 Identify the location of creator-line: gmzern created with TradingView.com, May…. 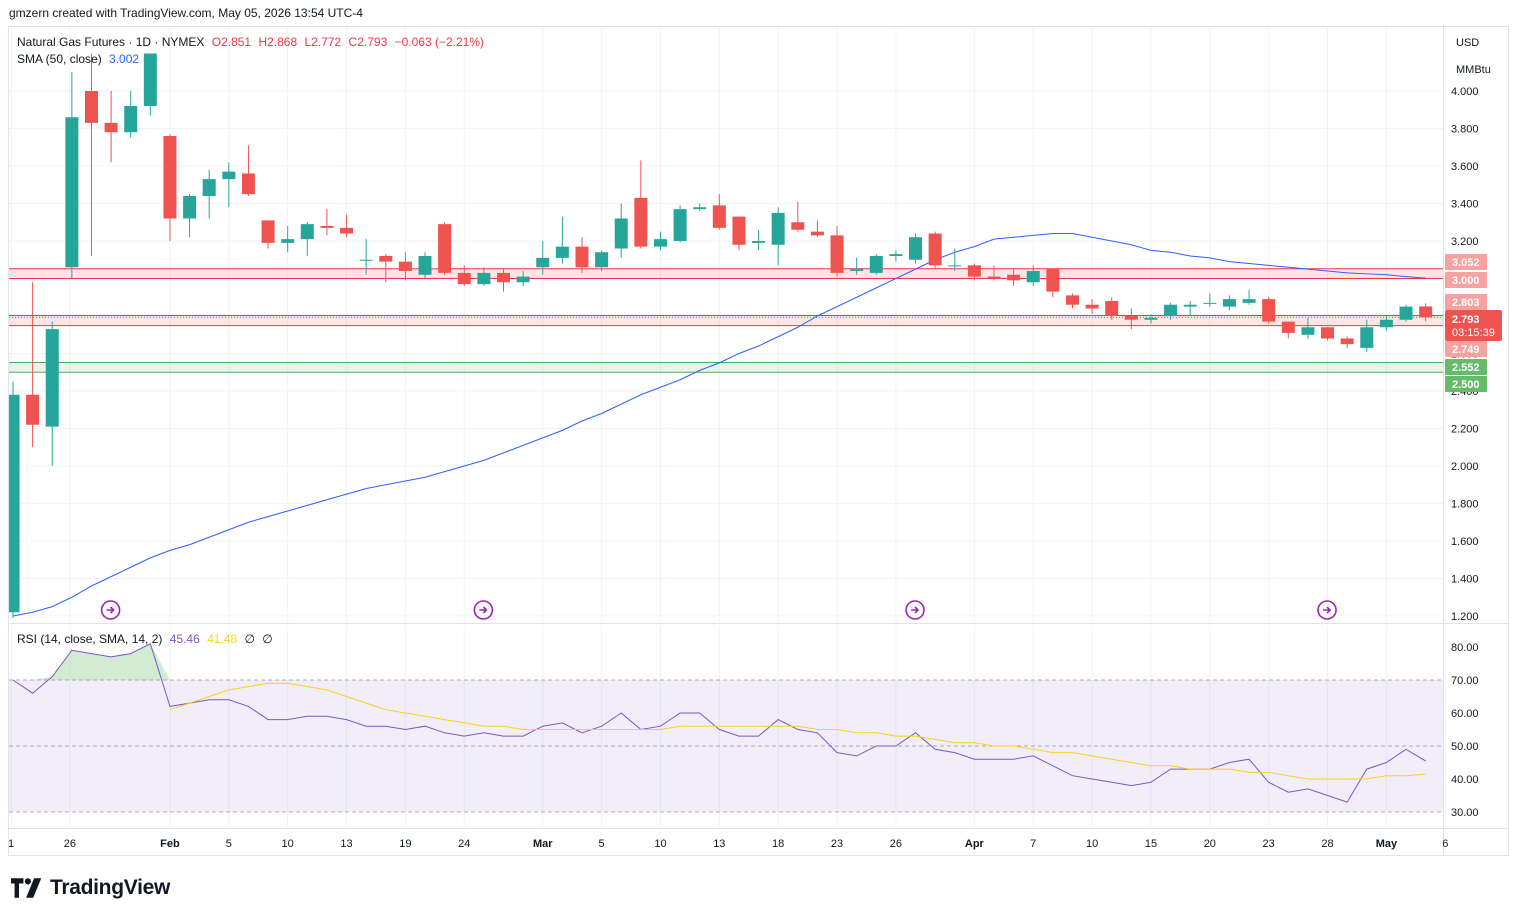
(186, 13).